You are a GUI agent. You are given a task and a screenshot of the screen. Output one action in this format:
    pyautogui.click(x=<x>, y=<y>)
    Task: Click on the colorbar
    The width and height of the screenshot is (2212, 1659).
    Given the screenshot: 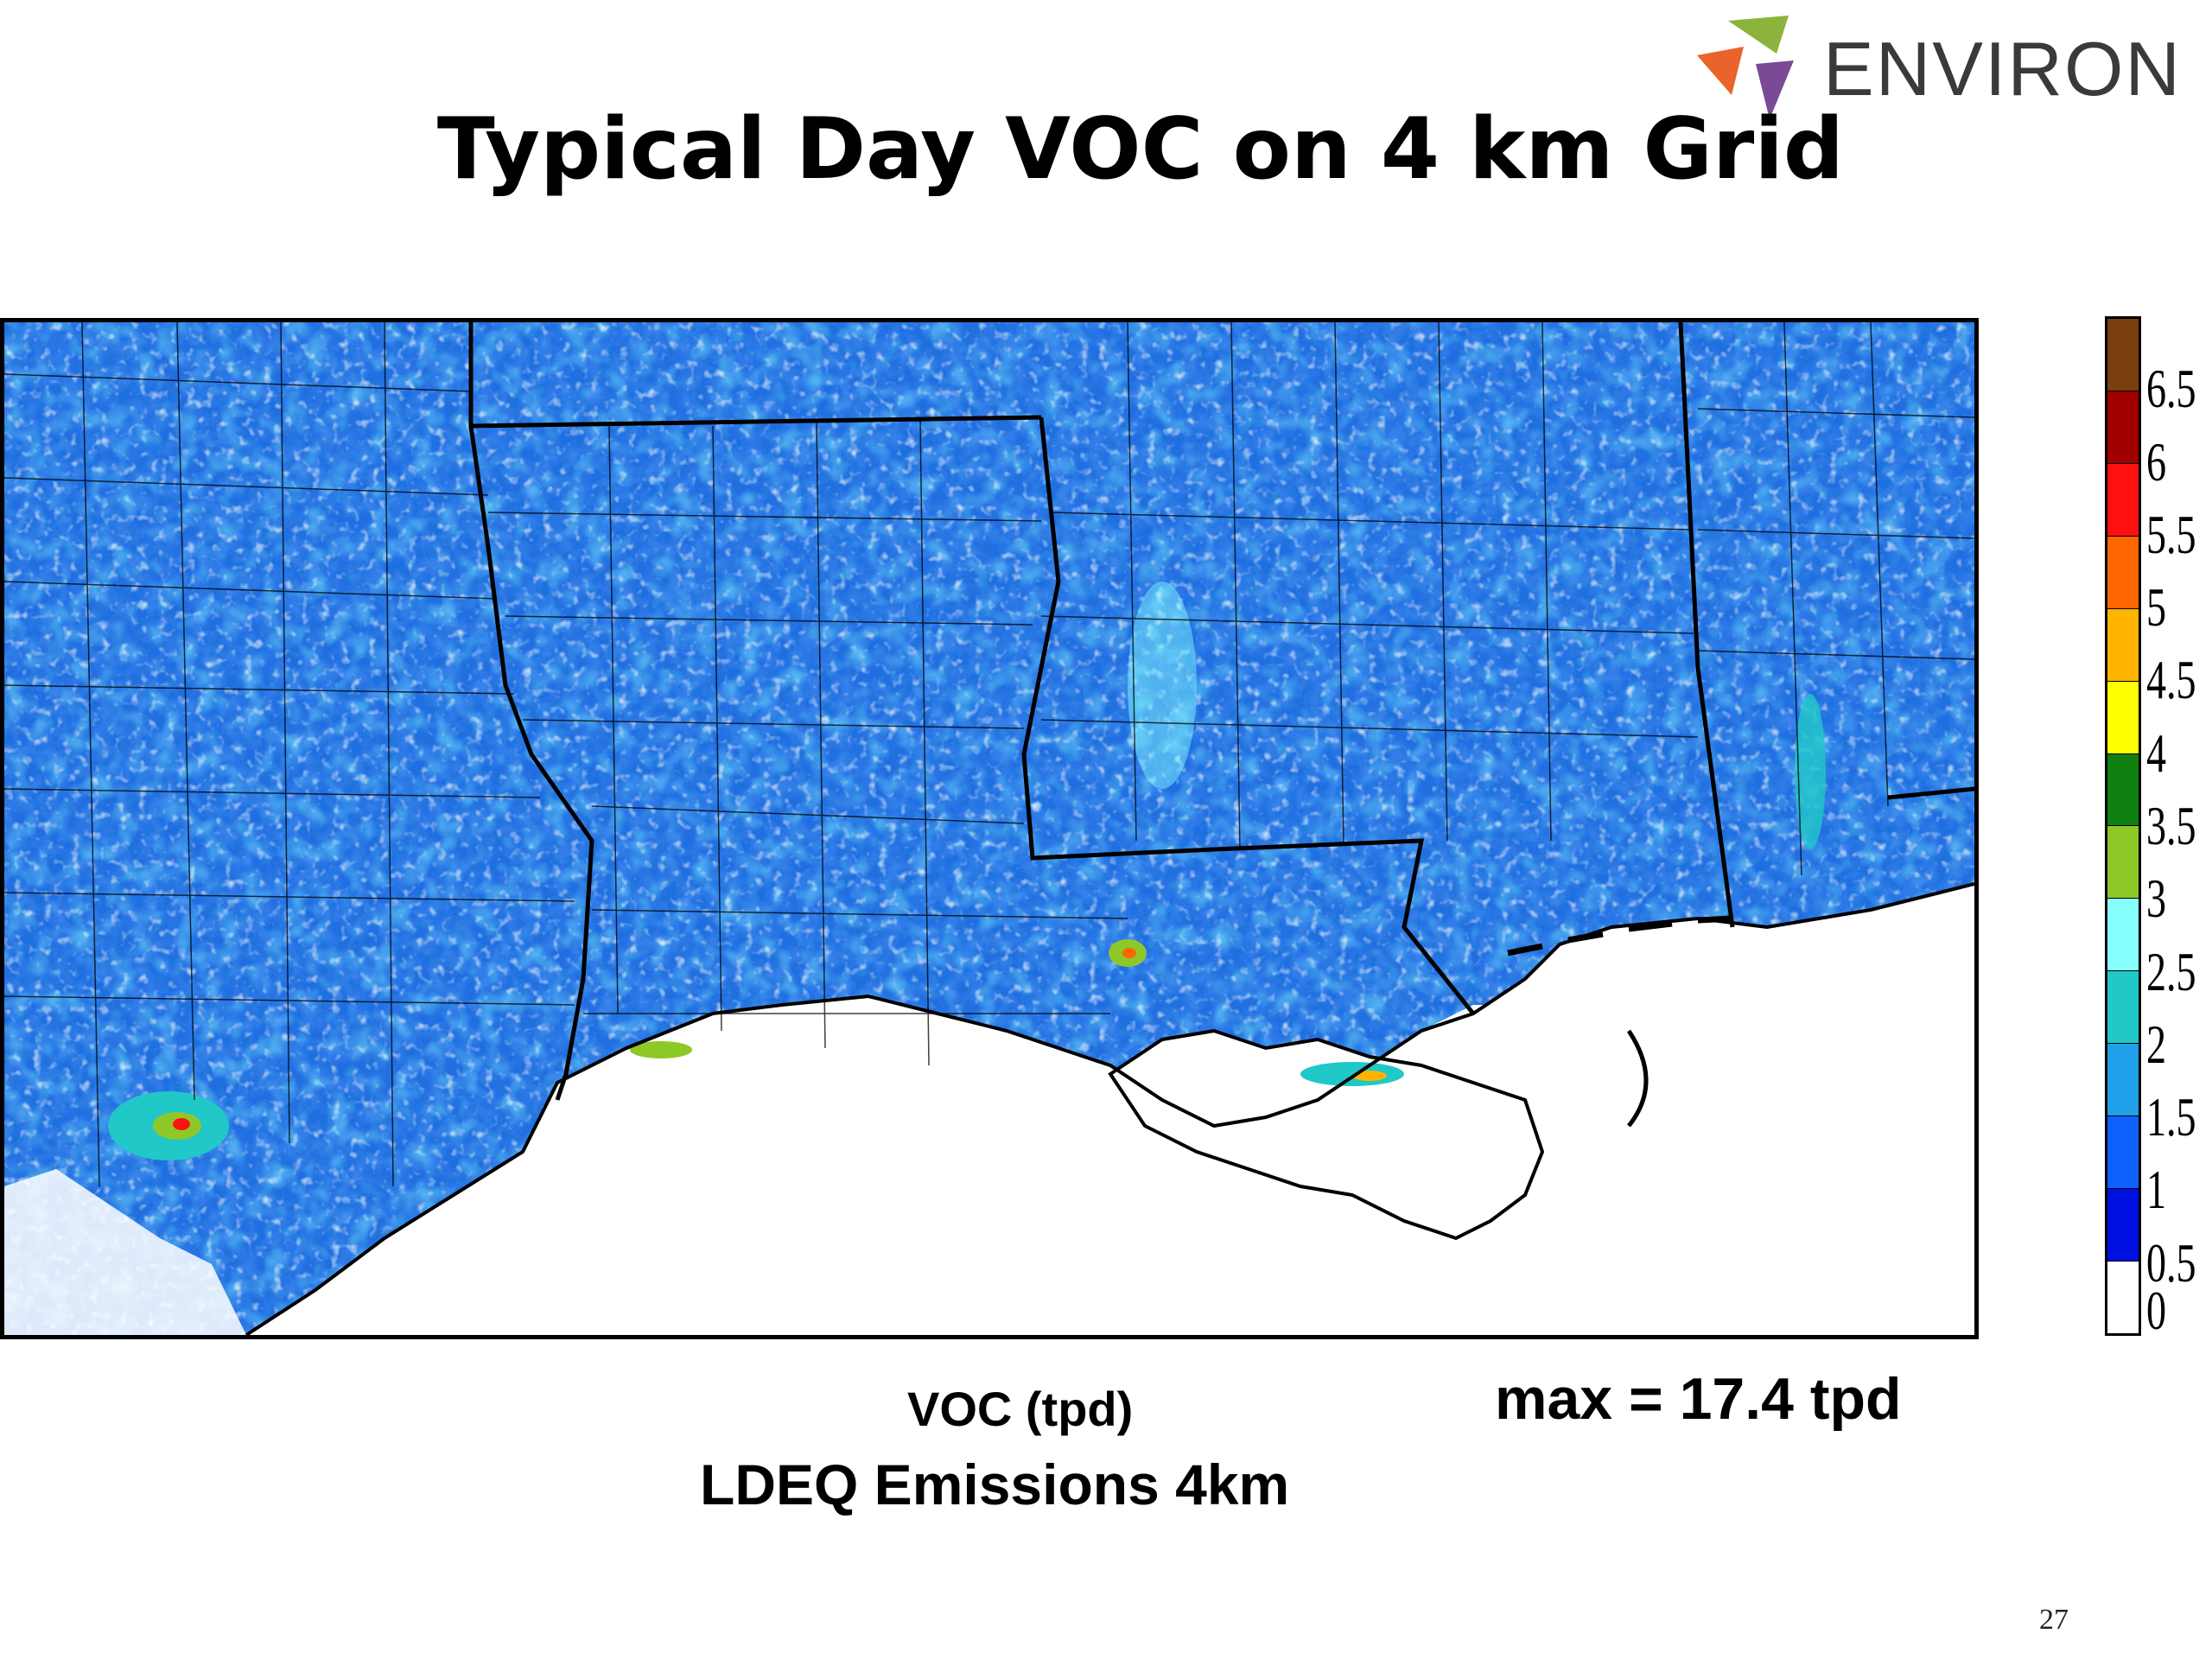 What is the action you would take?
    pyautogui.click(x=2123, y=826)
    